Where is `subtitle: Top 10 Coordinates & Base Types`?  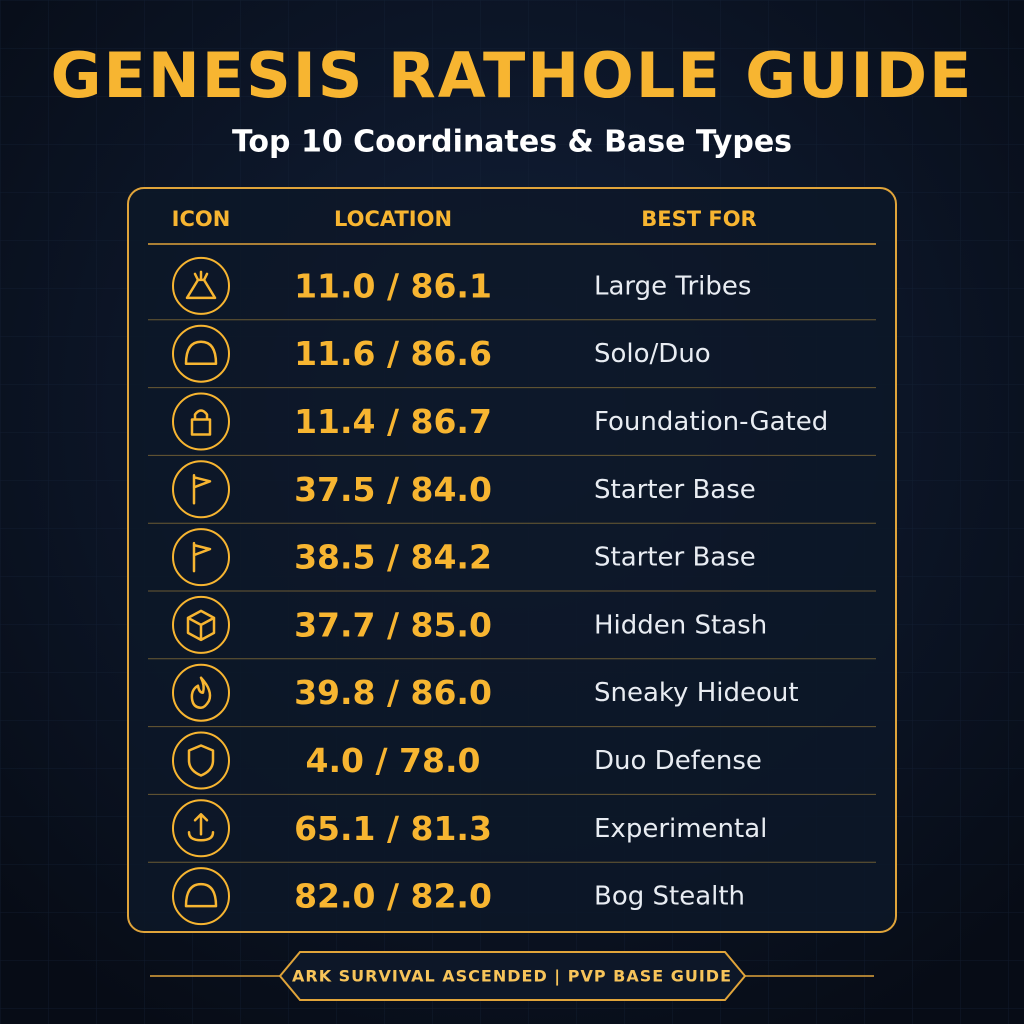 subtitle: Top 10 Coordinates & Base Types is located at coordinates (512, 142).